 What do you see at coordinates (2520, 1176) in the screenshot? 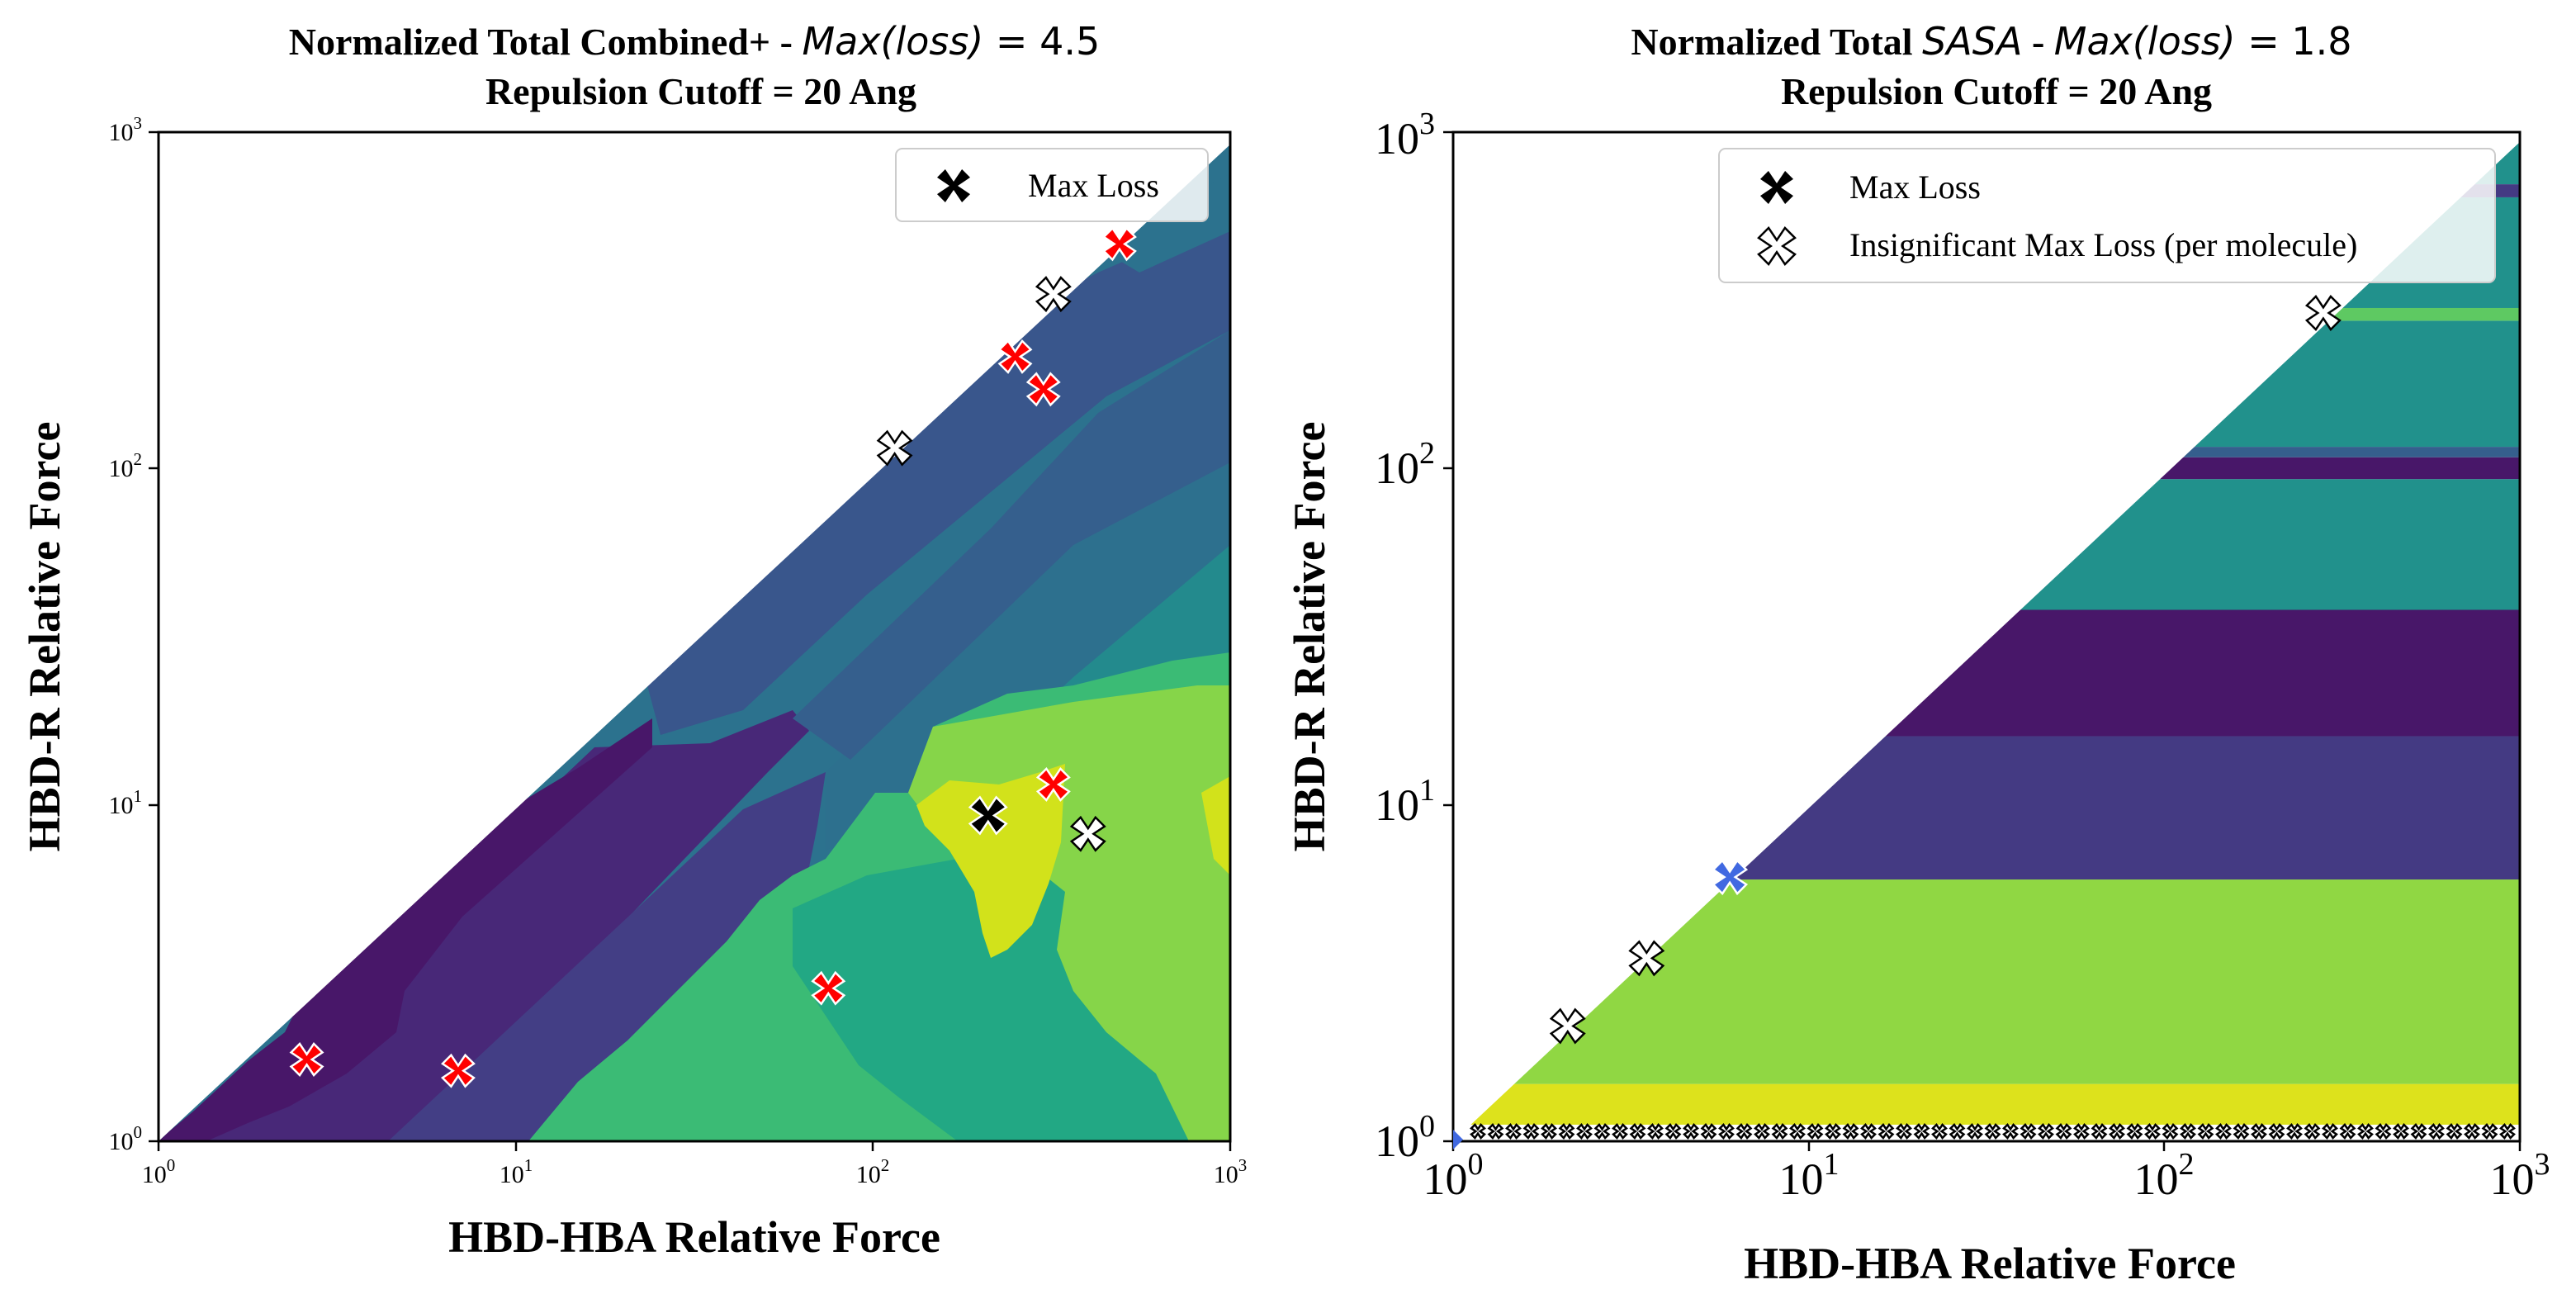
I see `right-xtick-3: 10³` at bounding box center [2520, 1176].